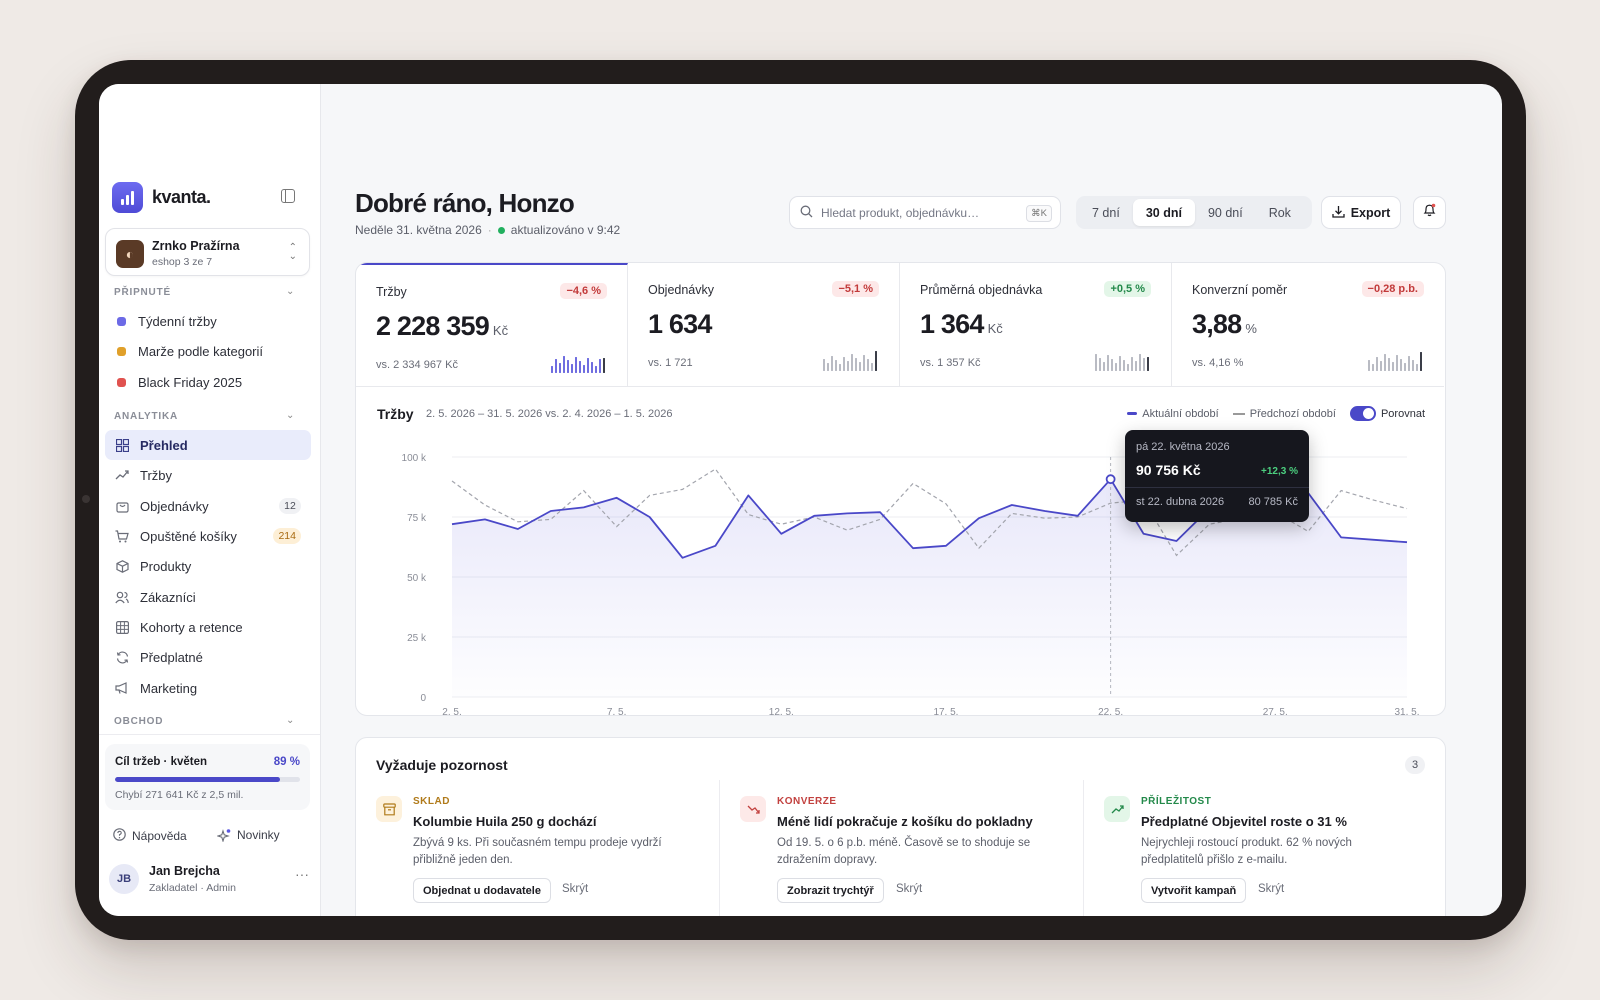 The height and width of the screenshot is (1000, 1600). I want to click on compare-switch, so click(1362, 413).